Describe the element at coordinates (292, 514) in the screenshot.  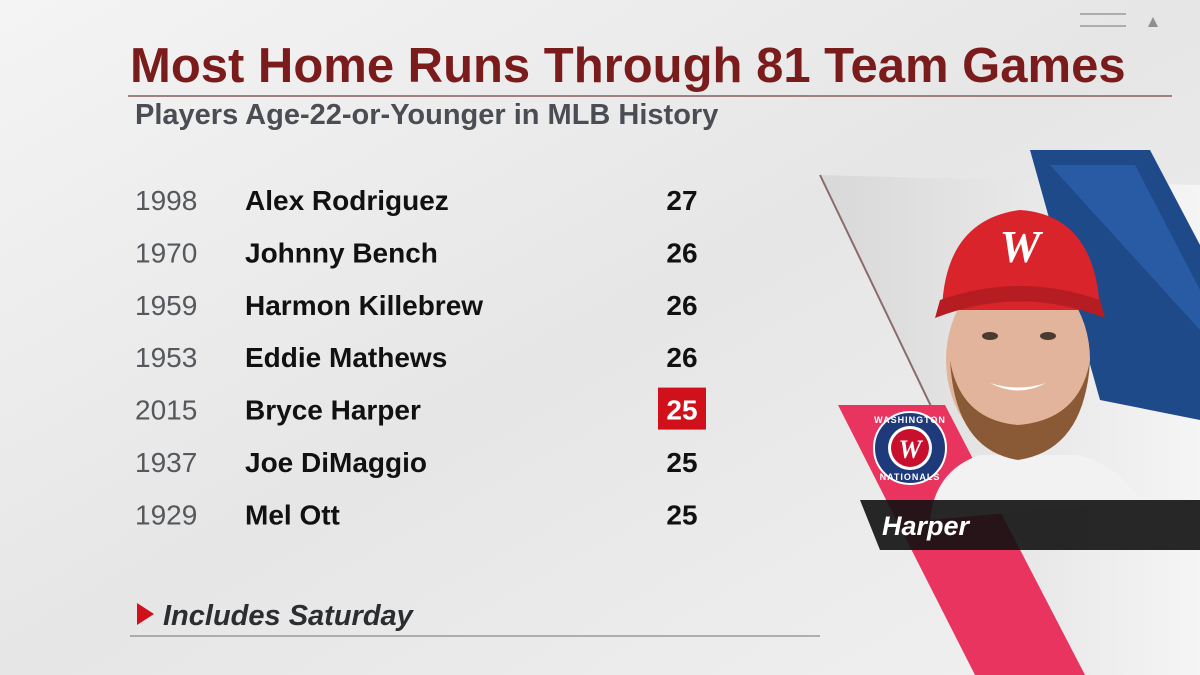
I see `player-name: Mel Ott` at that location.